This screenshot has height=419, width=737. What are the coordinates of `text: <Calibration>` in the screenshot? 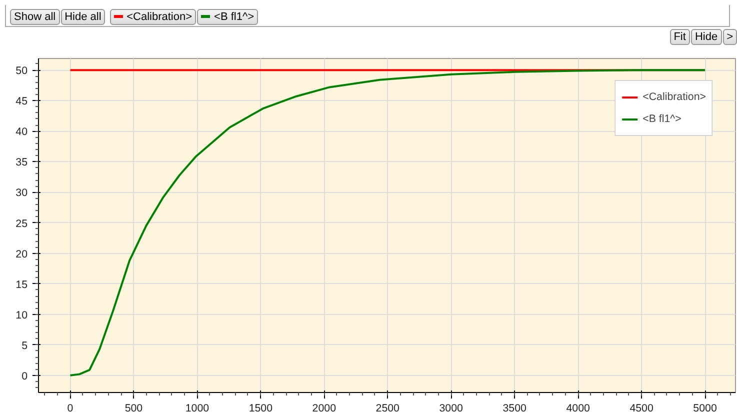 It's located at (159, 17).